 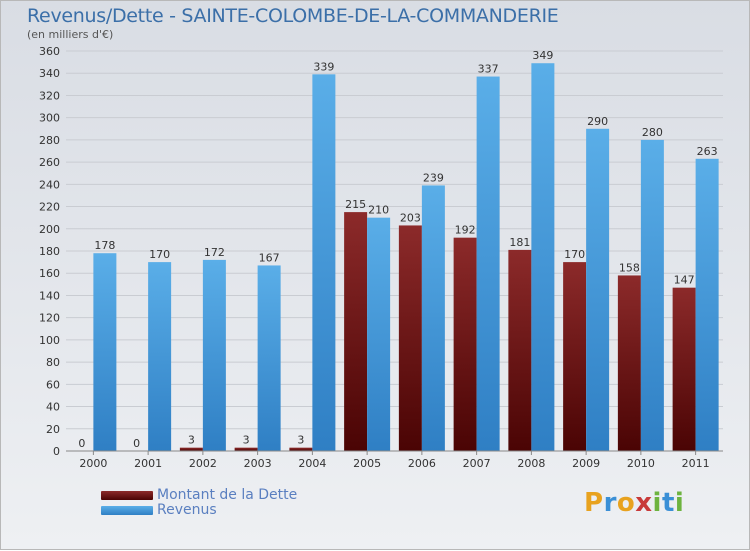 I want to click on data-label-dette-2005: 215, so click(x=355, y=204).